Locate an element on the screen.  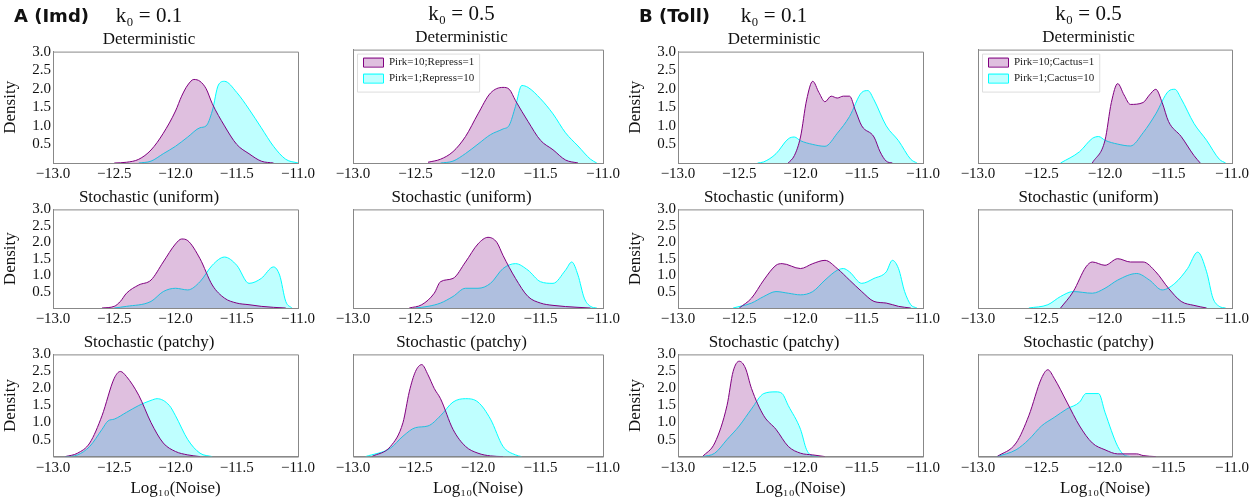
legend-label: Pirk=10;Repress=1 is located at coordinates (432, 61).